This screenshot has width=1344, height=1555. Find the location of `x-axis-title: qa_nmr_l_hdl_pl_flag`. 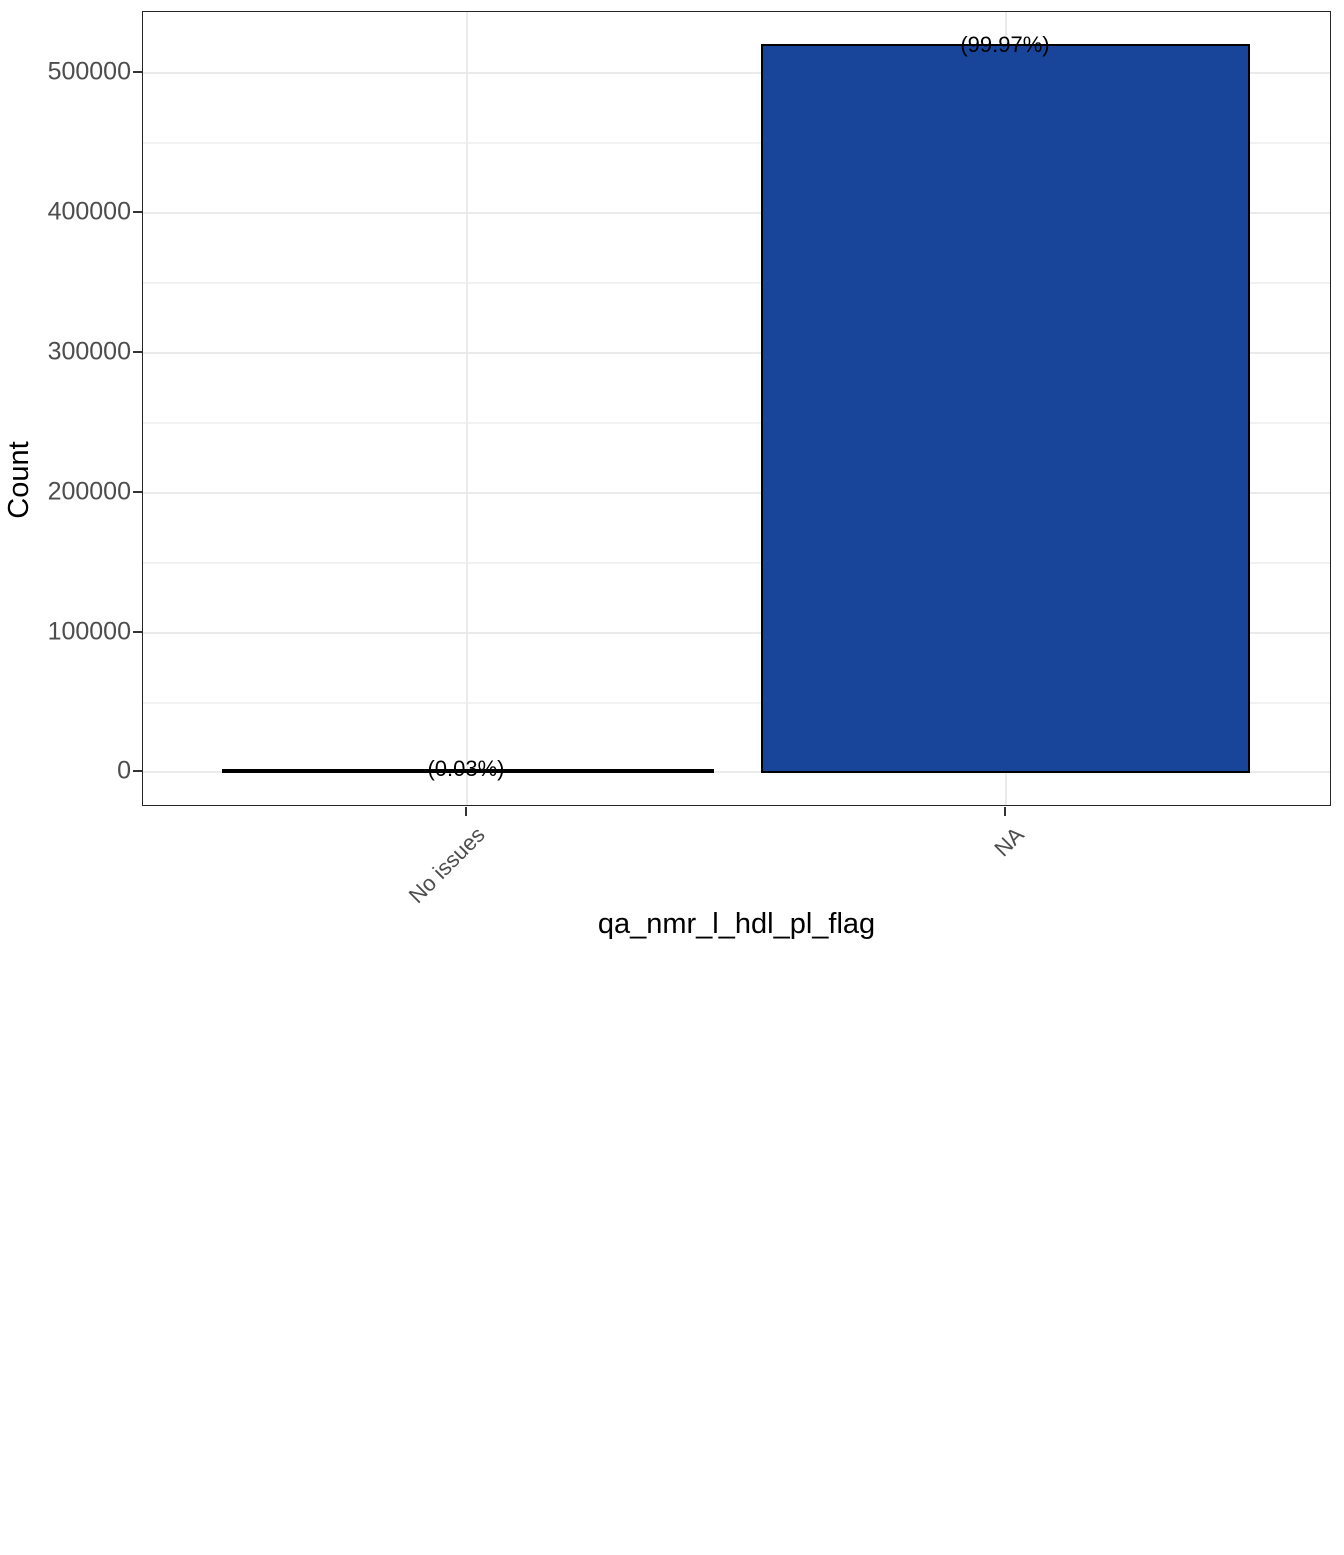

x-axis-title: qa_nmr_l_hdl_pl_flag is located at coordinates (736, 924).